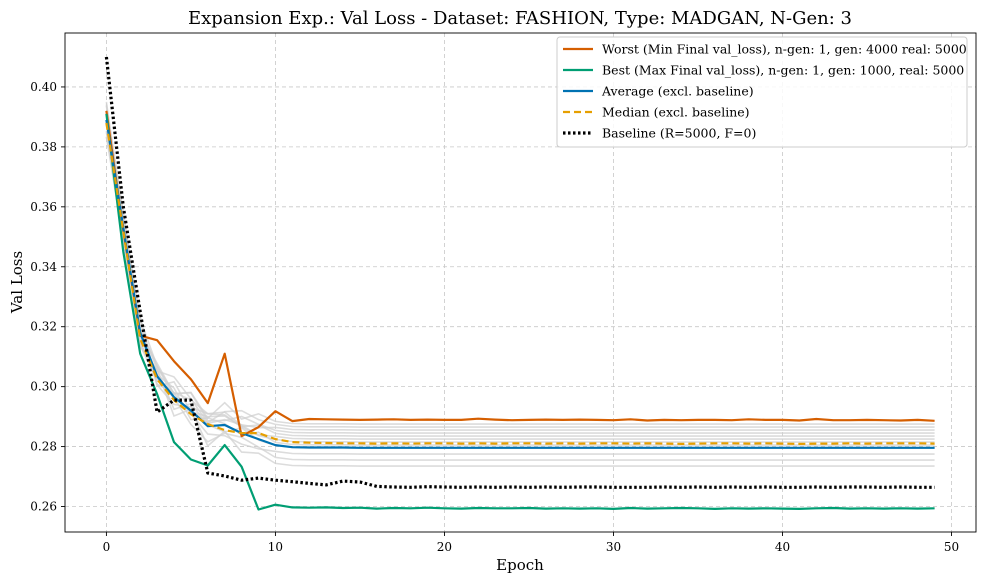 This screenshot has width=984, height=588. What do you see at coordinates (47, 297) in the screenshot?
I see `y-axis: 0.26 0.28 0.30 0.32 0.34 0.36 0.38 0.40` at bounding box center [47, 297].